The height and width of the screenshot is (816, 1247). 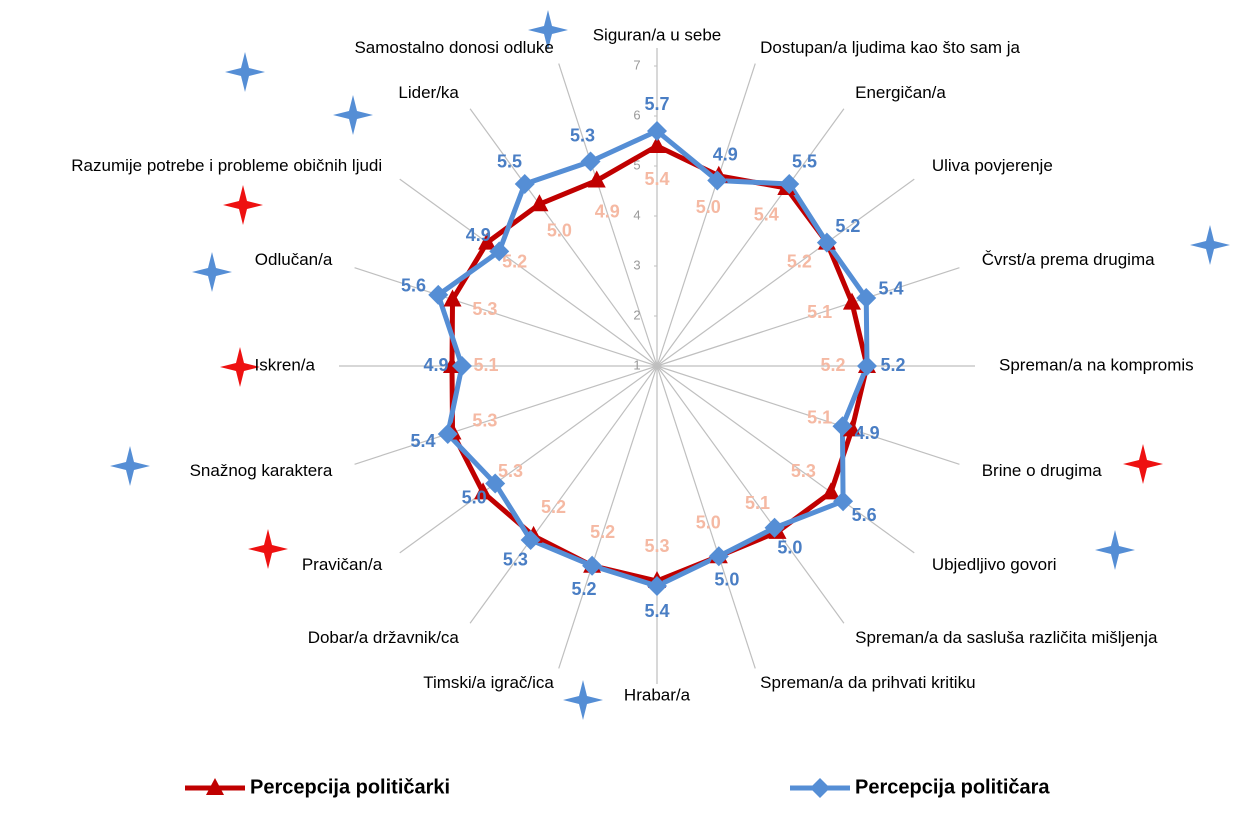 I want to click on category-label: Ubjedljivo govori, so click(x=994, y=564).